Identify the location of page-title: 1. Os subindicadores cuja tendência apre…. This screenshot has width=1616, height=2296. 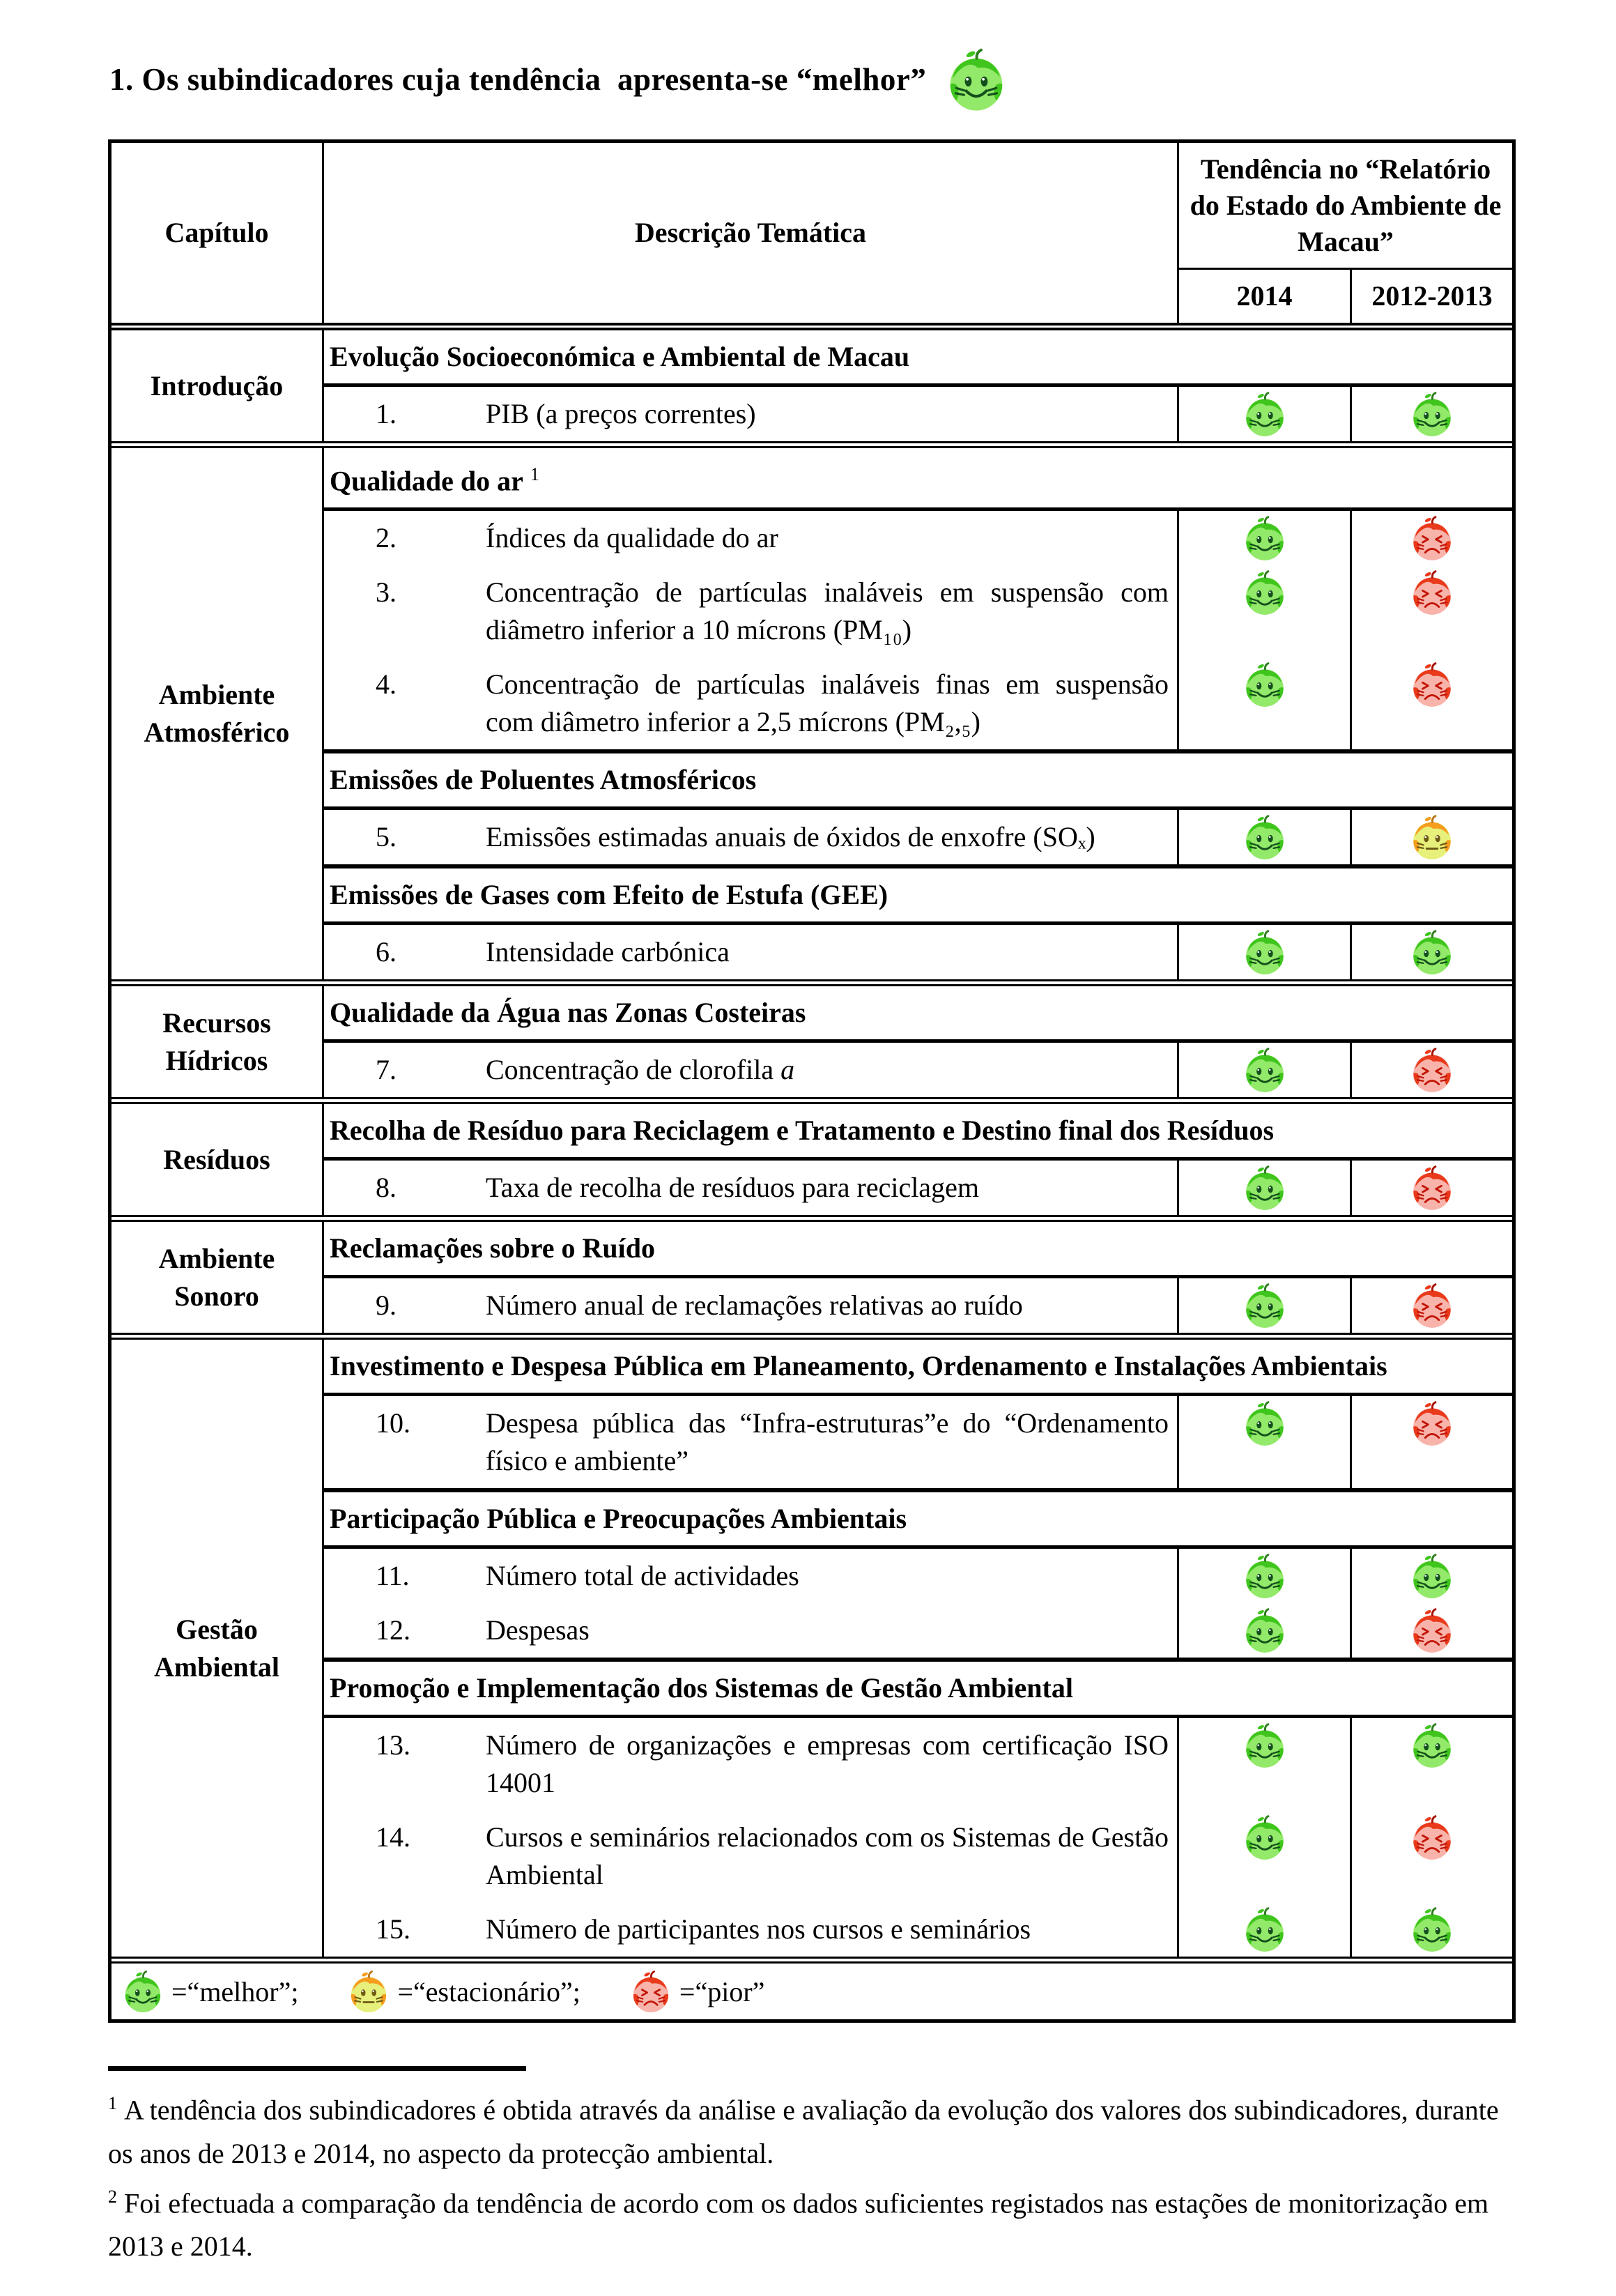
(518, 79).